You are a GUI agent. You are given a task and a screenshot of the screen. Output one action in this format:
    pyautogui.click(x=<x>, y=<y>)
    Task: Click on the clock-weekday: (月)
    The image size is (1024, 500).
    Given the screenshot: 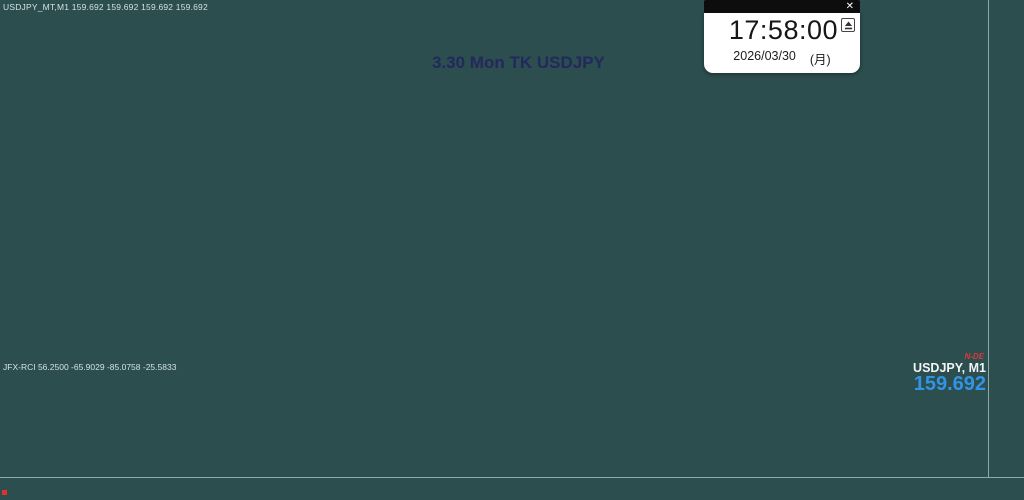 What is the action you would take?
    pyautogui.click(x=820, y=60)
    